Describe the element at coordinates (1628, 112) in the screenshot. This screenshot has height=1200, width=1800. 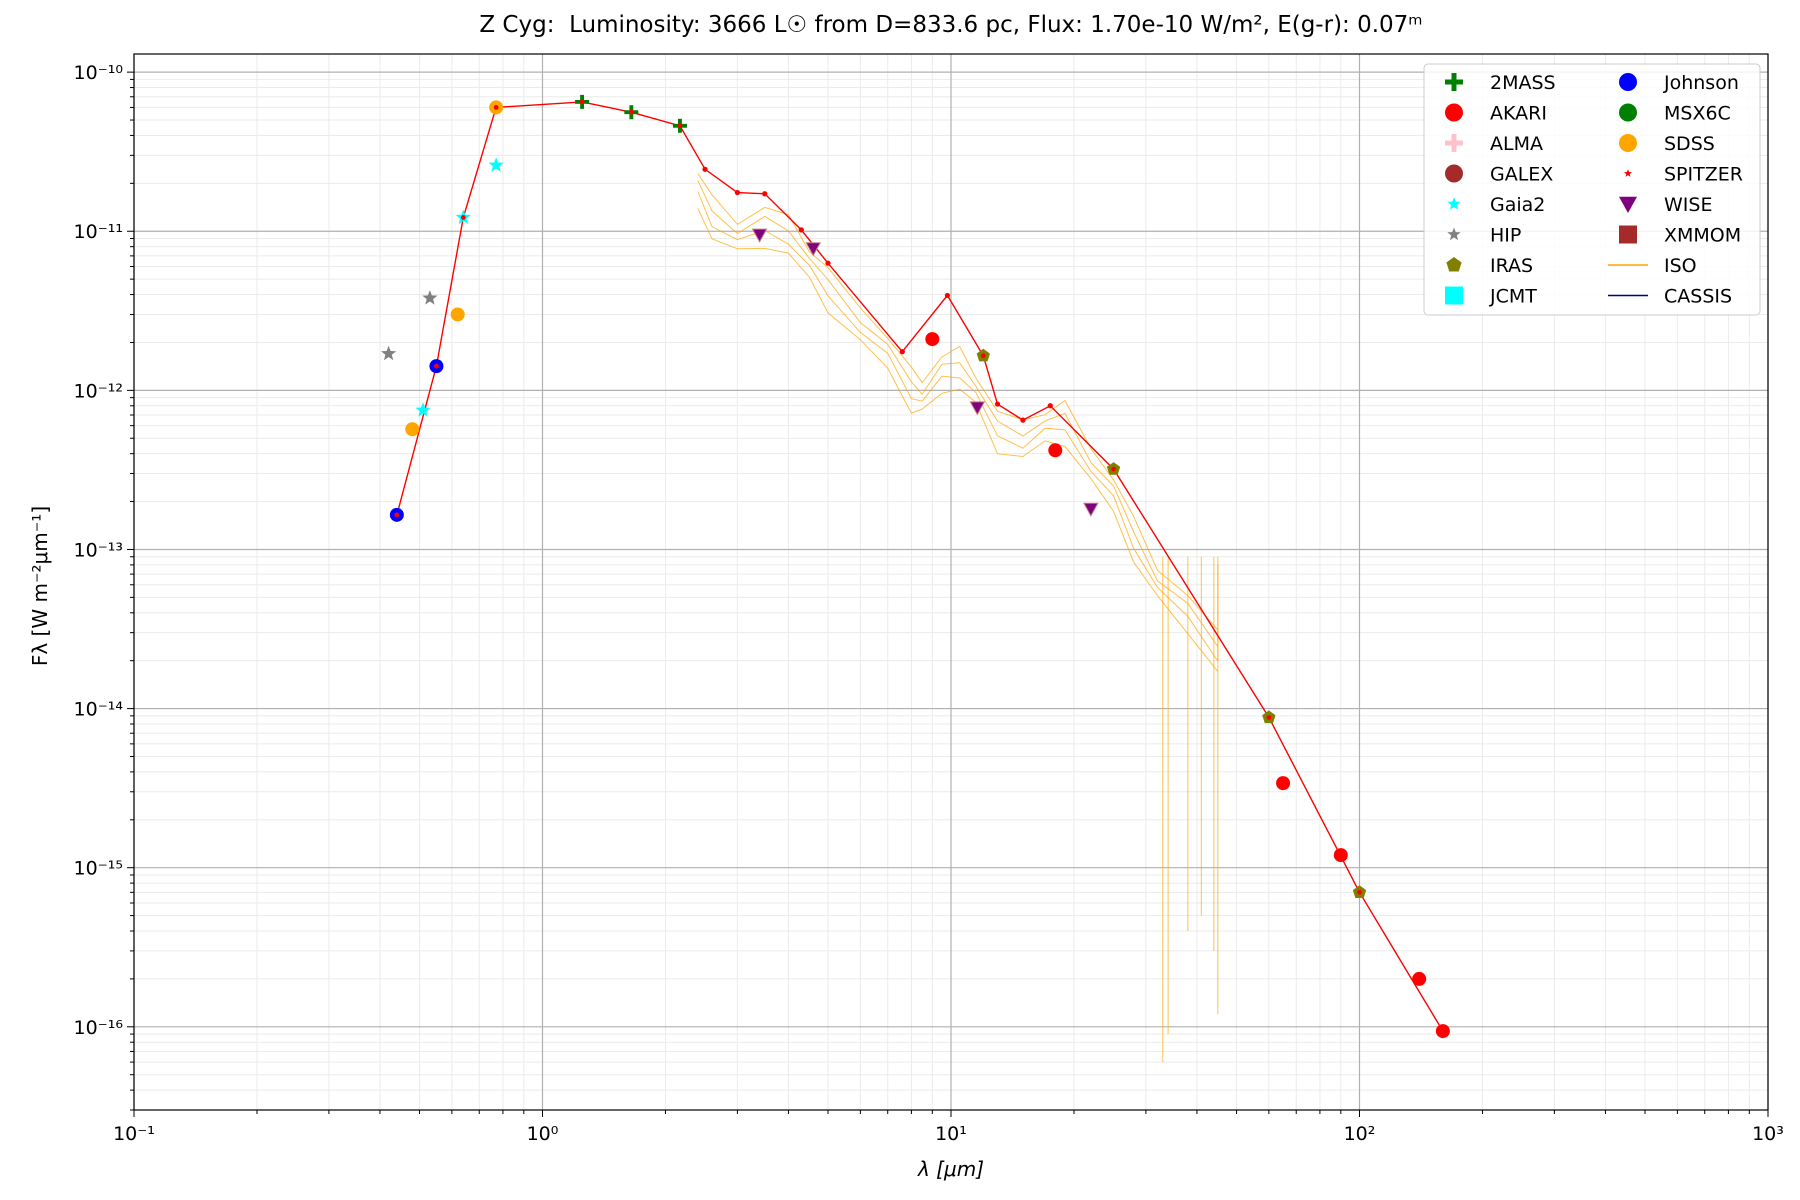
I see `legend-marker-msx6c` at that location.